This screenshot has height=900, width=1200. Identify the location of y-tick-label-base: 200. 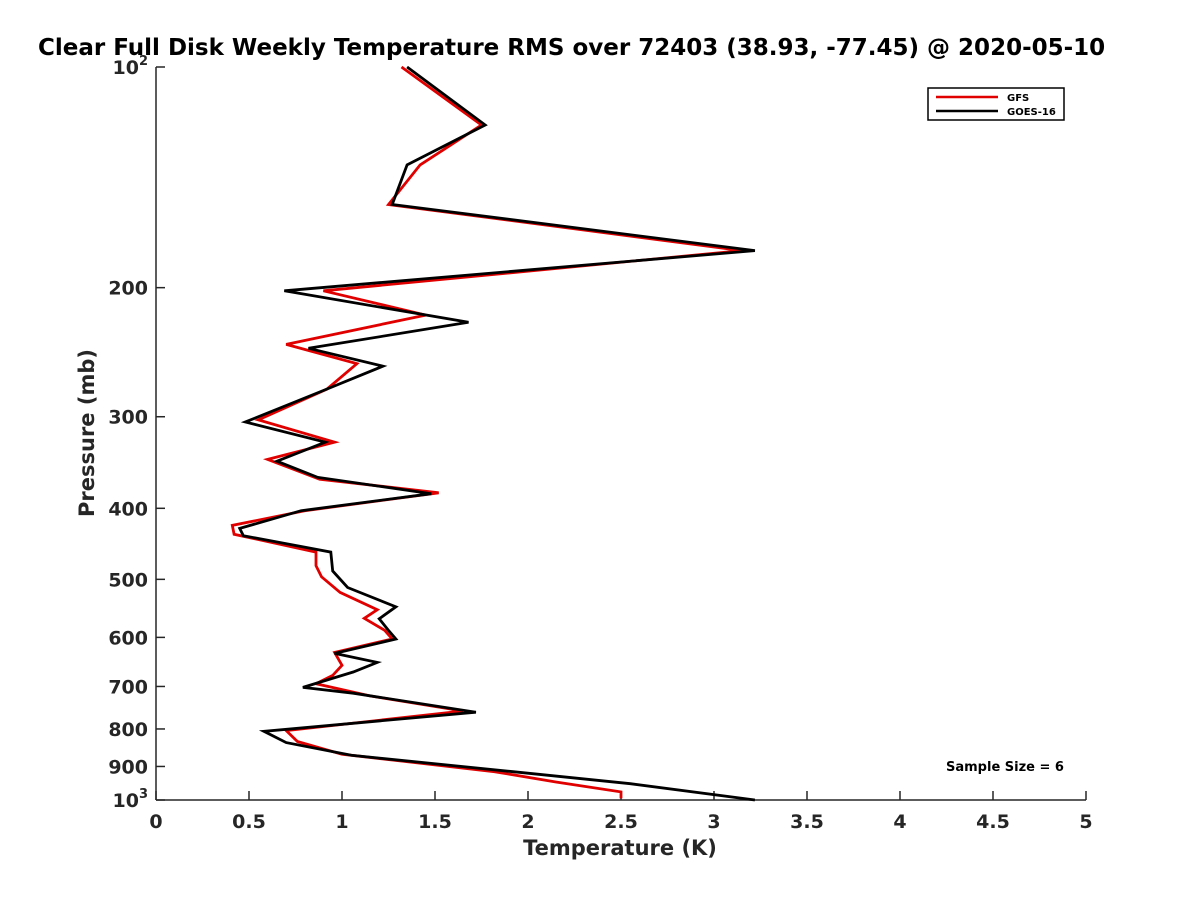
(128, 289).